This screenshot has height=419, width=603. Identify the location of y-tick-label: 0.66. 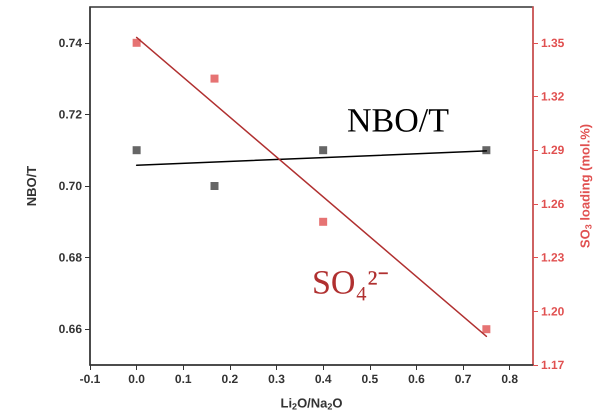
(70, 329).